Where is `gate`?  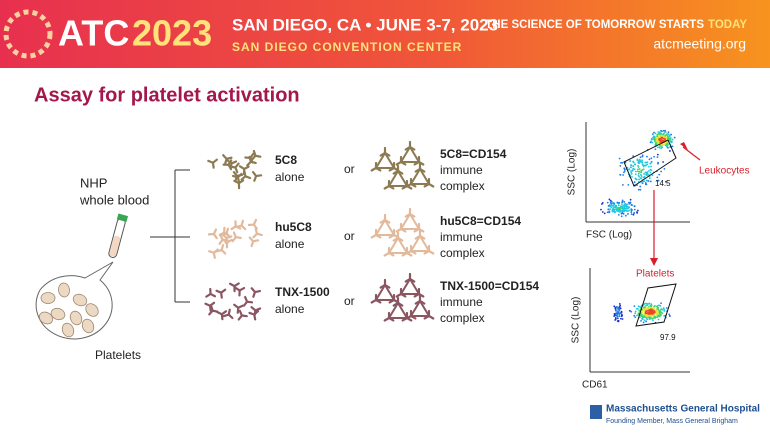
gate is located at coordinates (650, 163).